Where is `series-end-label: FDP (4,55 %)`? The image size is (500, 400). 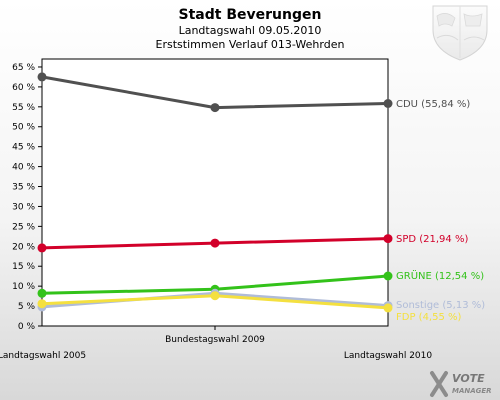
series-end-label: FDP (4,55 %) is located at coordinates (429, 317).